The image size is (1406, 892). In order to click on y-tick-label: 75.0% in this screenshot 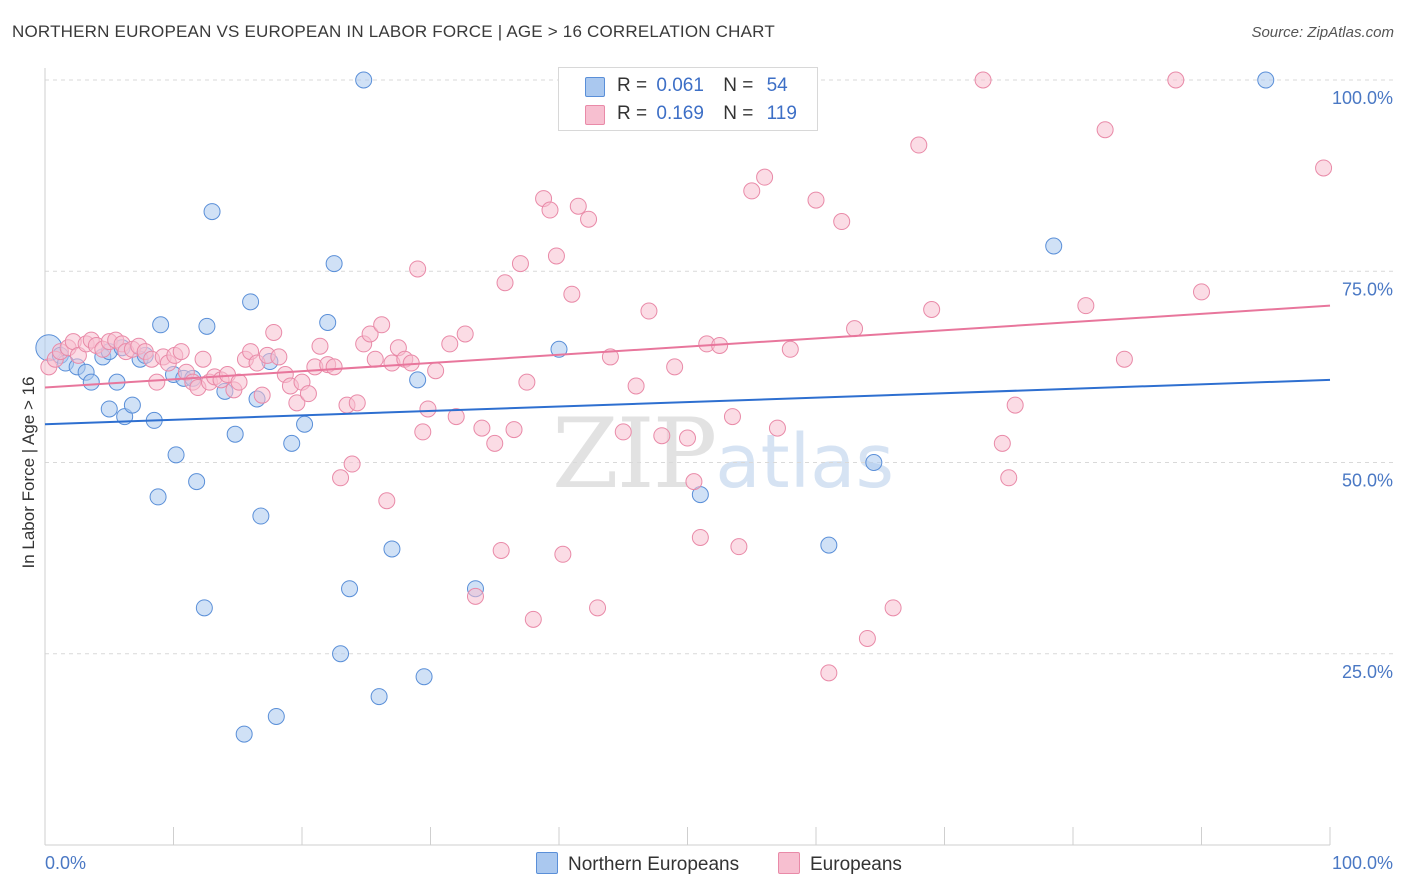, I will do `click(1367, 289)`.